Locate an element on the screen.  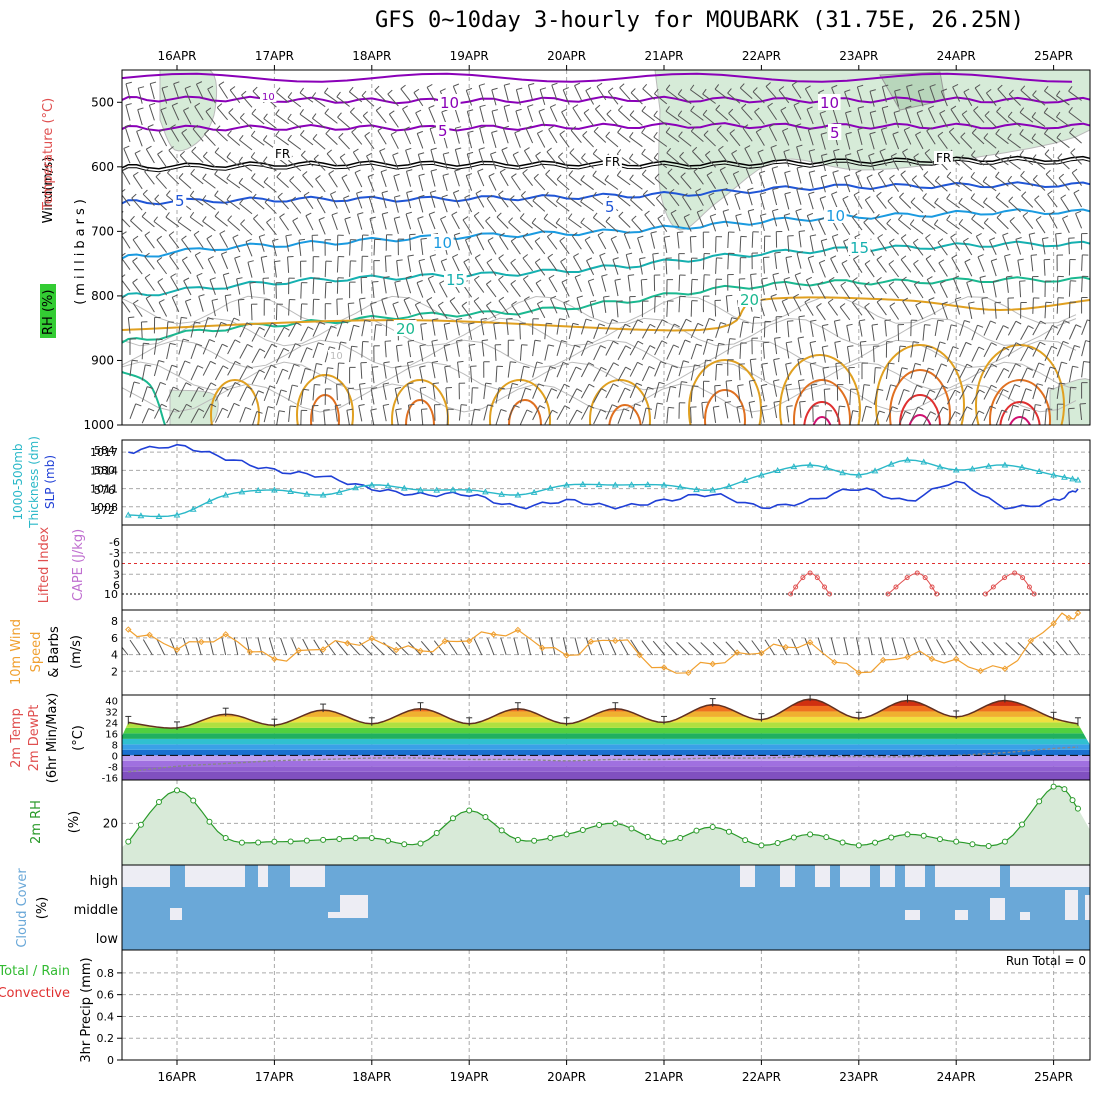
wind-barb-10m is located at coordinates (964, 648).